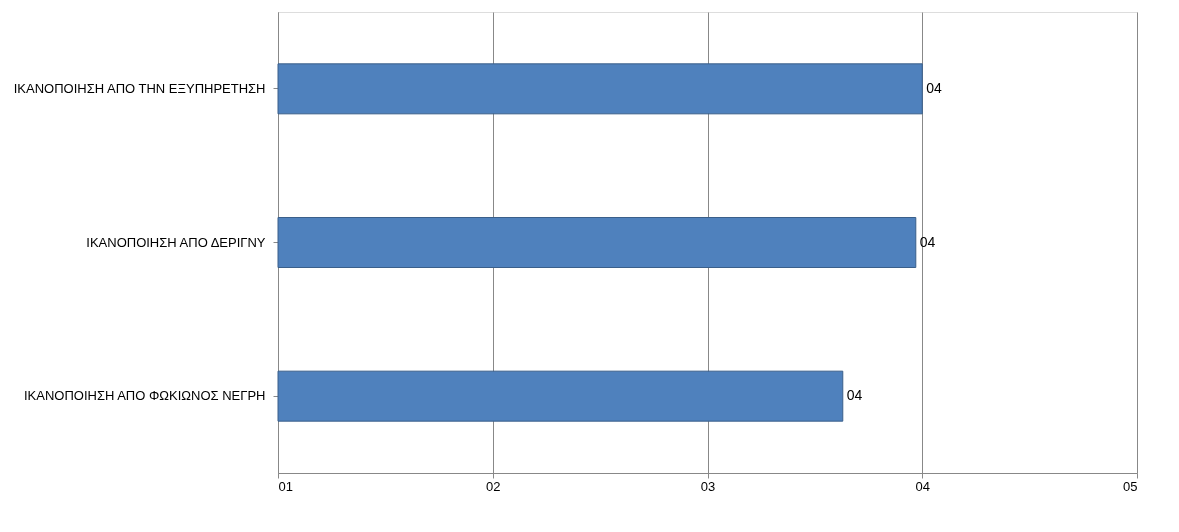 This screenshot has width=1179, height=532. Describe the element at coordinates (144, 396) in the screenshot. I see `y-tick-label: ΙΚΑΝΟΠΟΙΗΣΗ ΑΠΟ ΦΩΚΙΩΝΟΣ ΝΕΓΡΗ` at that location.